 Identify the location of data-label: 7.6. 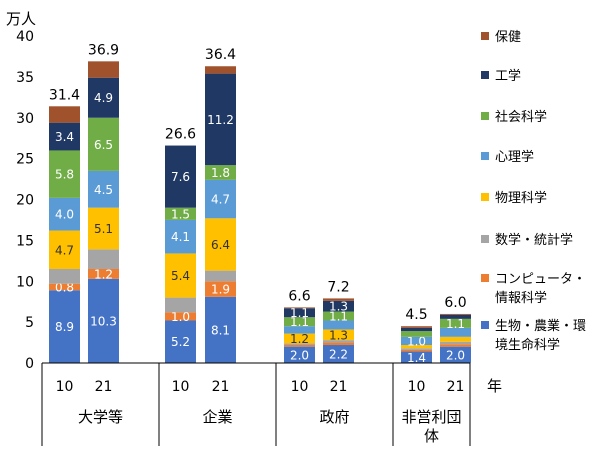
(180, 177).